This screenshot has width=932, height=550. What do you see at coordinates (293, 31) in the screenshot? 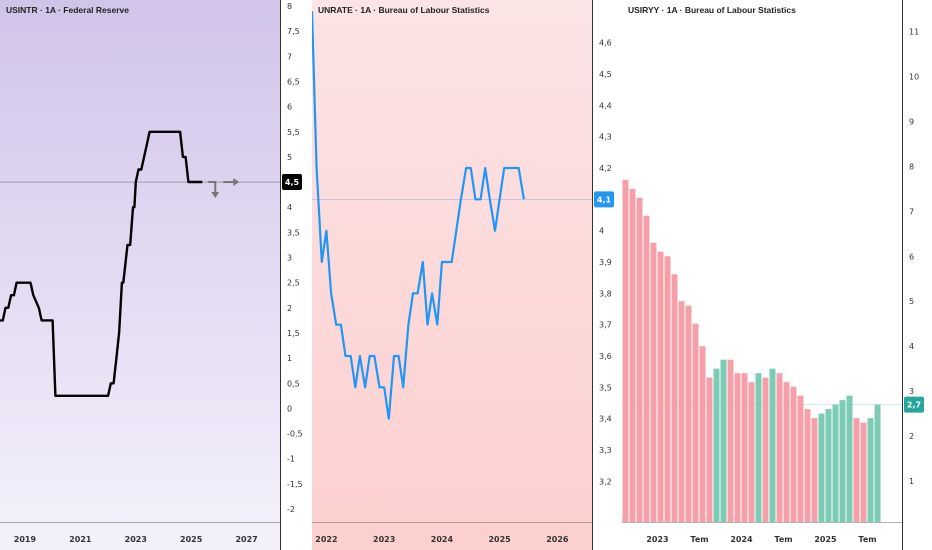
I see `y-tick-label: 7,5` at bounding box center [293, 31].